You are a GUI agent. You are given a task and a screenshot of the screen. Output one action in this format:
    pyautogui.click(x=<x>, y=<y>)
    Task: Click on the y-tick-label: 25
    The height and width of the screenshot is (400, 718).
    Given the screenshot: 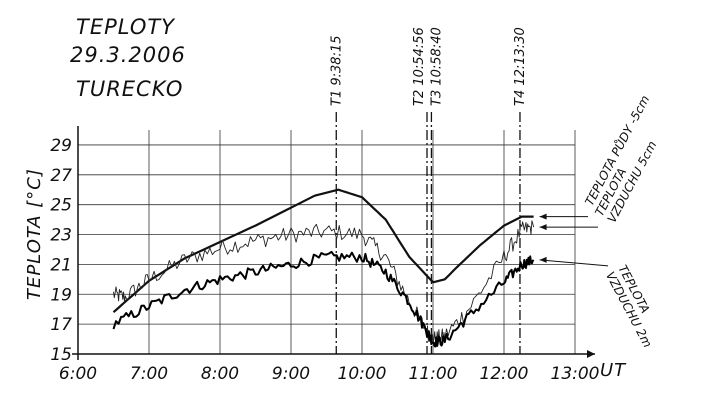 What is the action you would take?
    pyautogui.click(x=61, y=206)
    